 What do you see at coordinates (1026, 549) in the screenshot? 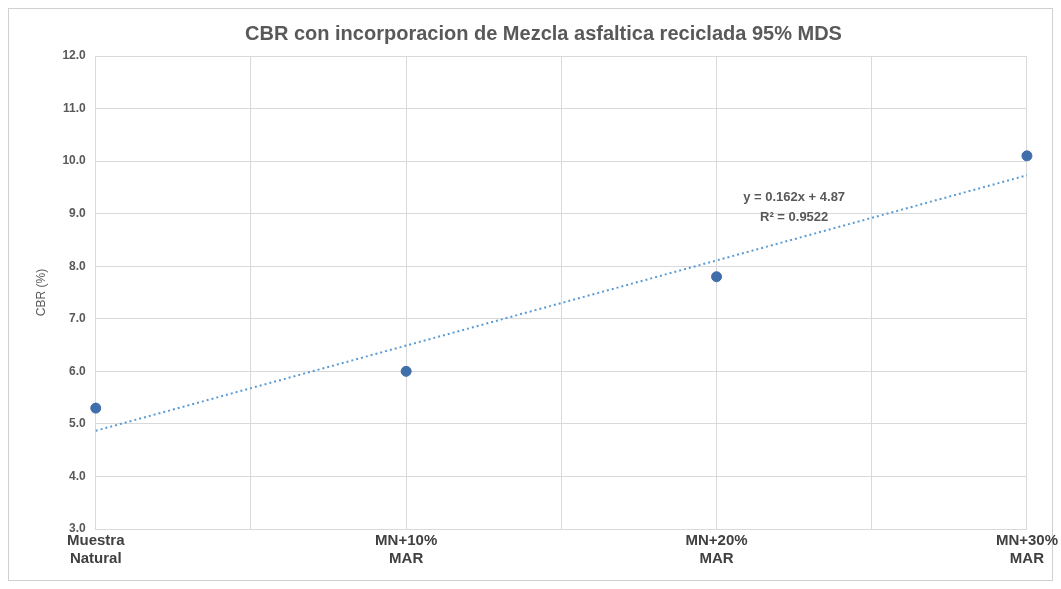
I see `x-tick-label: MN+30% MAR` at bounding box center [1026, 549].